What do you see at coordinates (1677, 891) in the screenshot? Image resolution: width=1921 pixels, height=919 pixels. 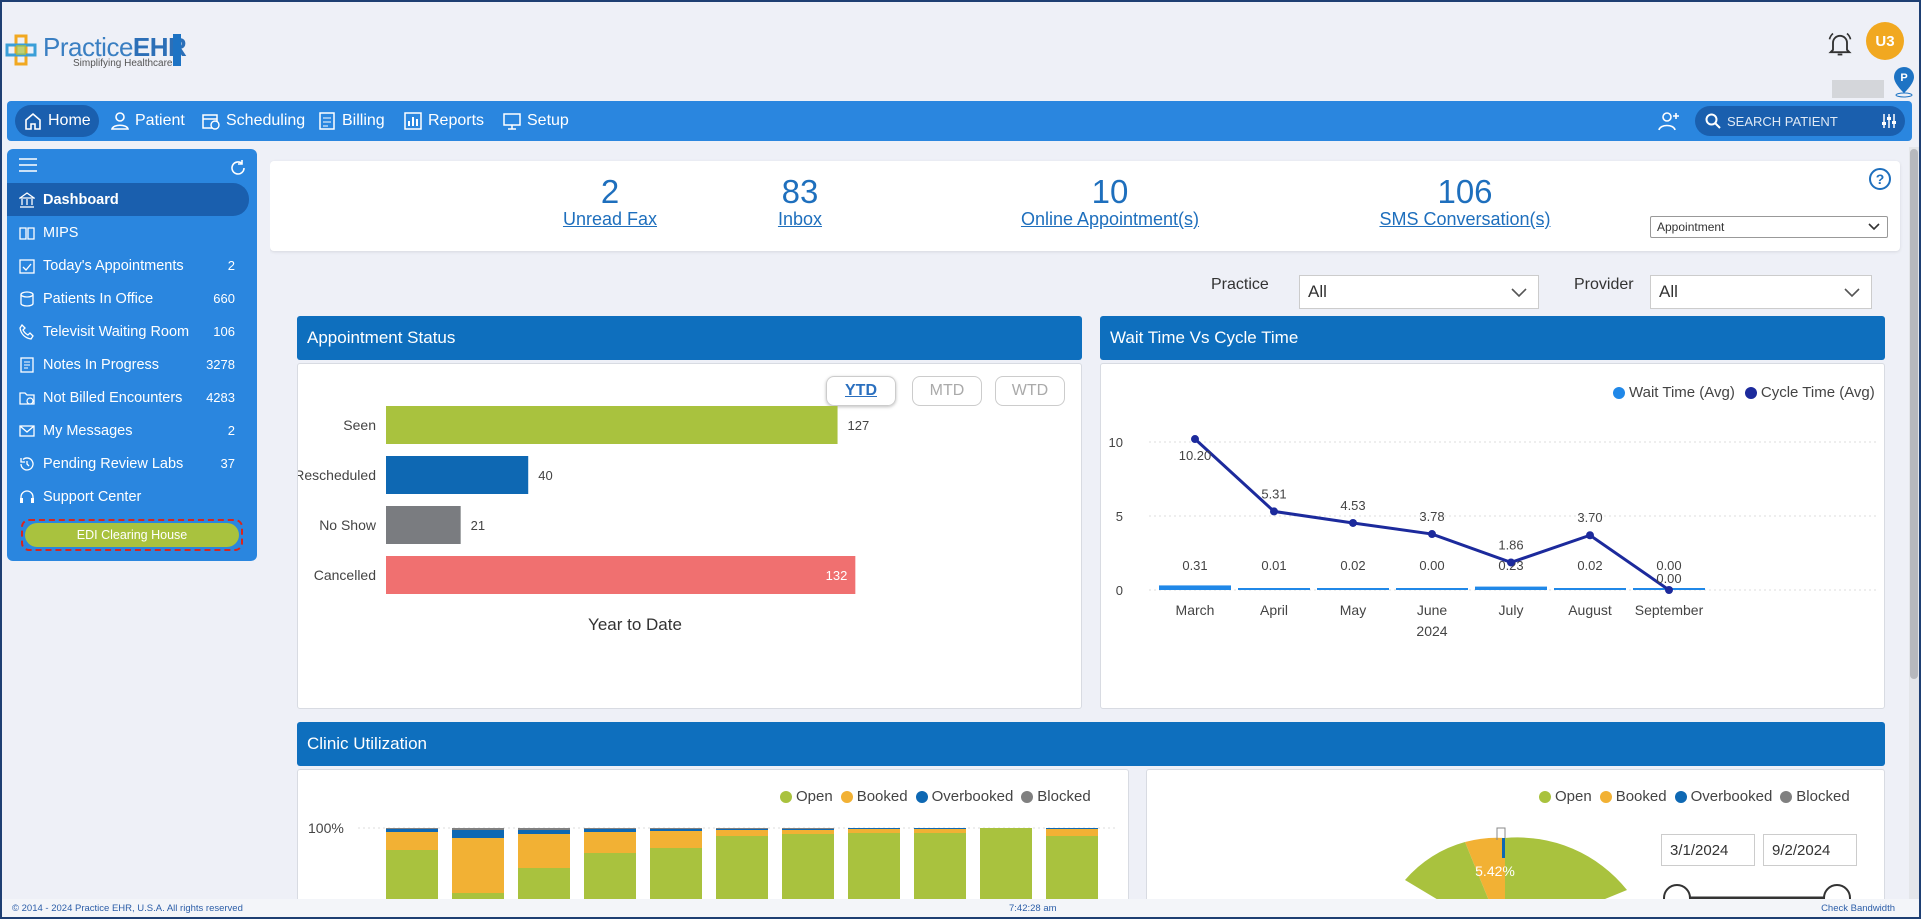 I see `slider-handle-start` at bounding box center [1677, 891].